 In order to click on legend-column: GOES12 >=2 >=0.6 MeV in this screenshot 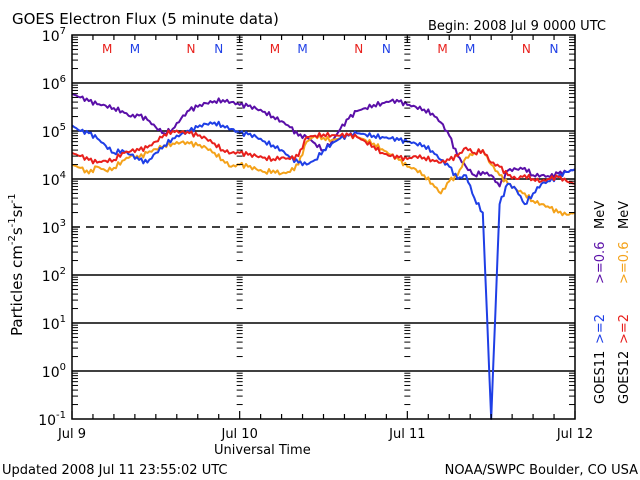, I will do `click(624, 302)`.